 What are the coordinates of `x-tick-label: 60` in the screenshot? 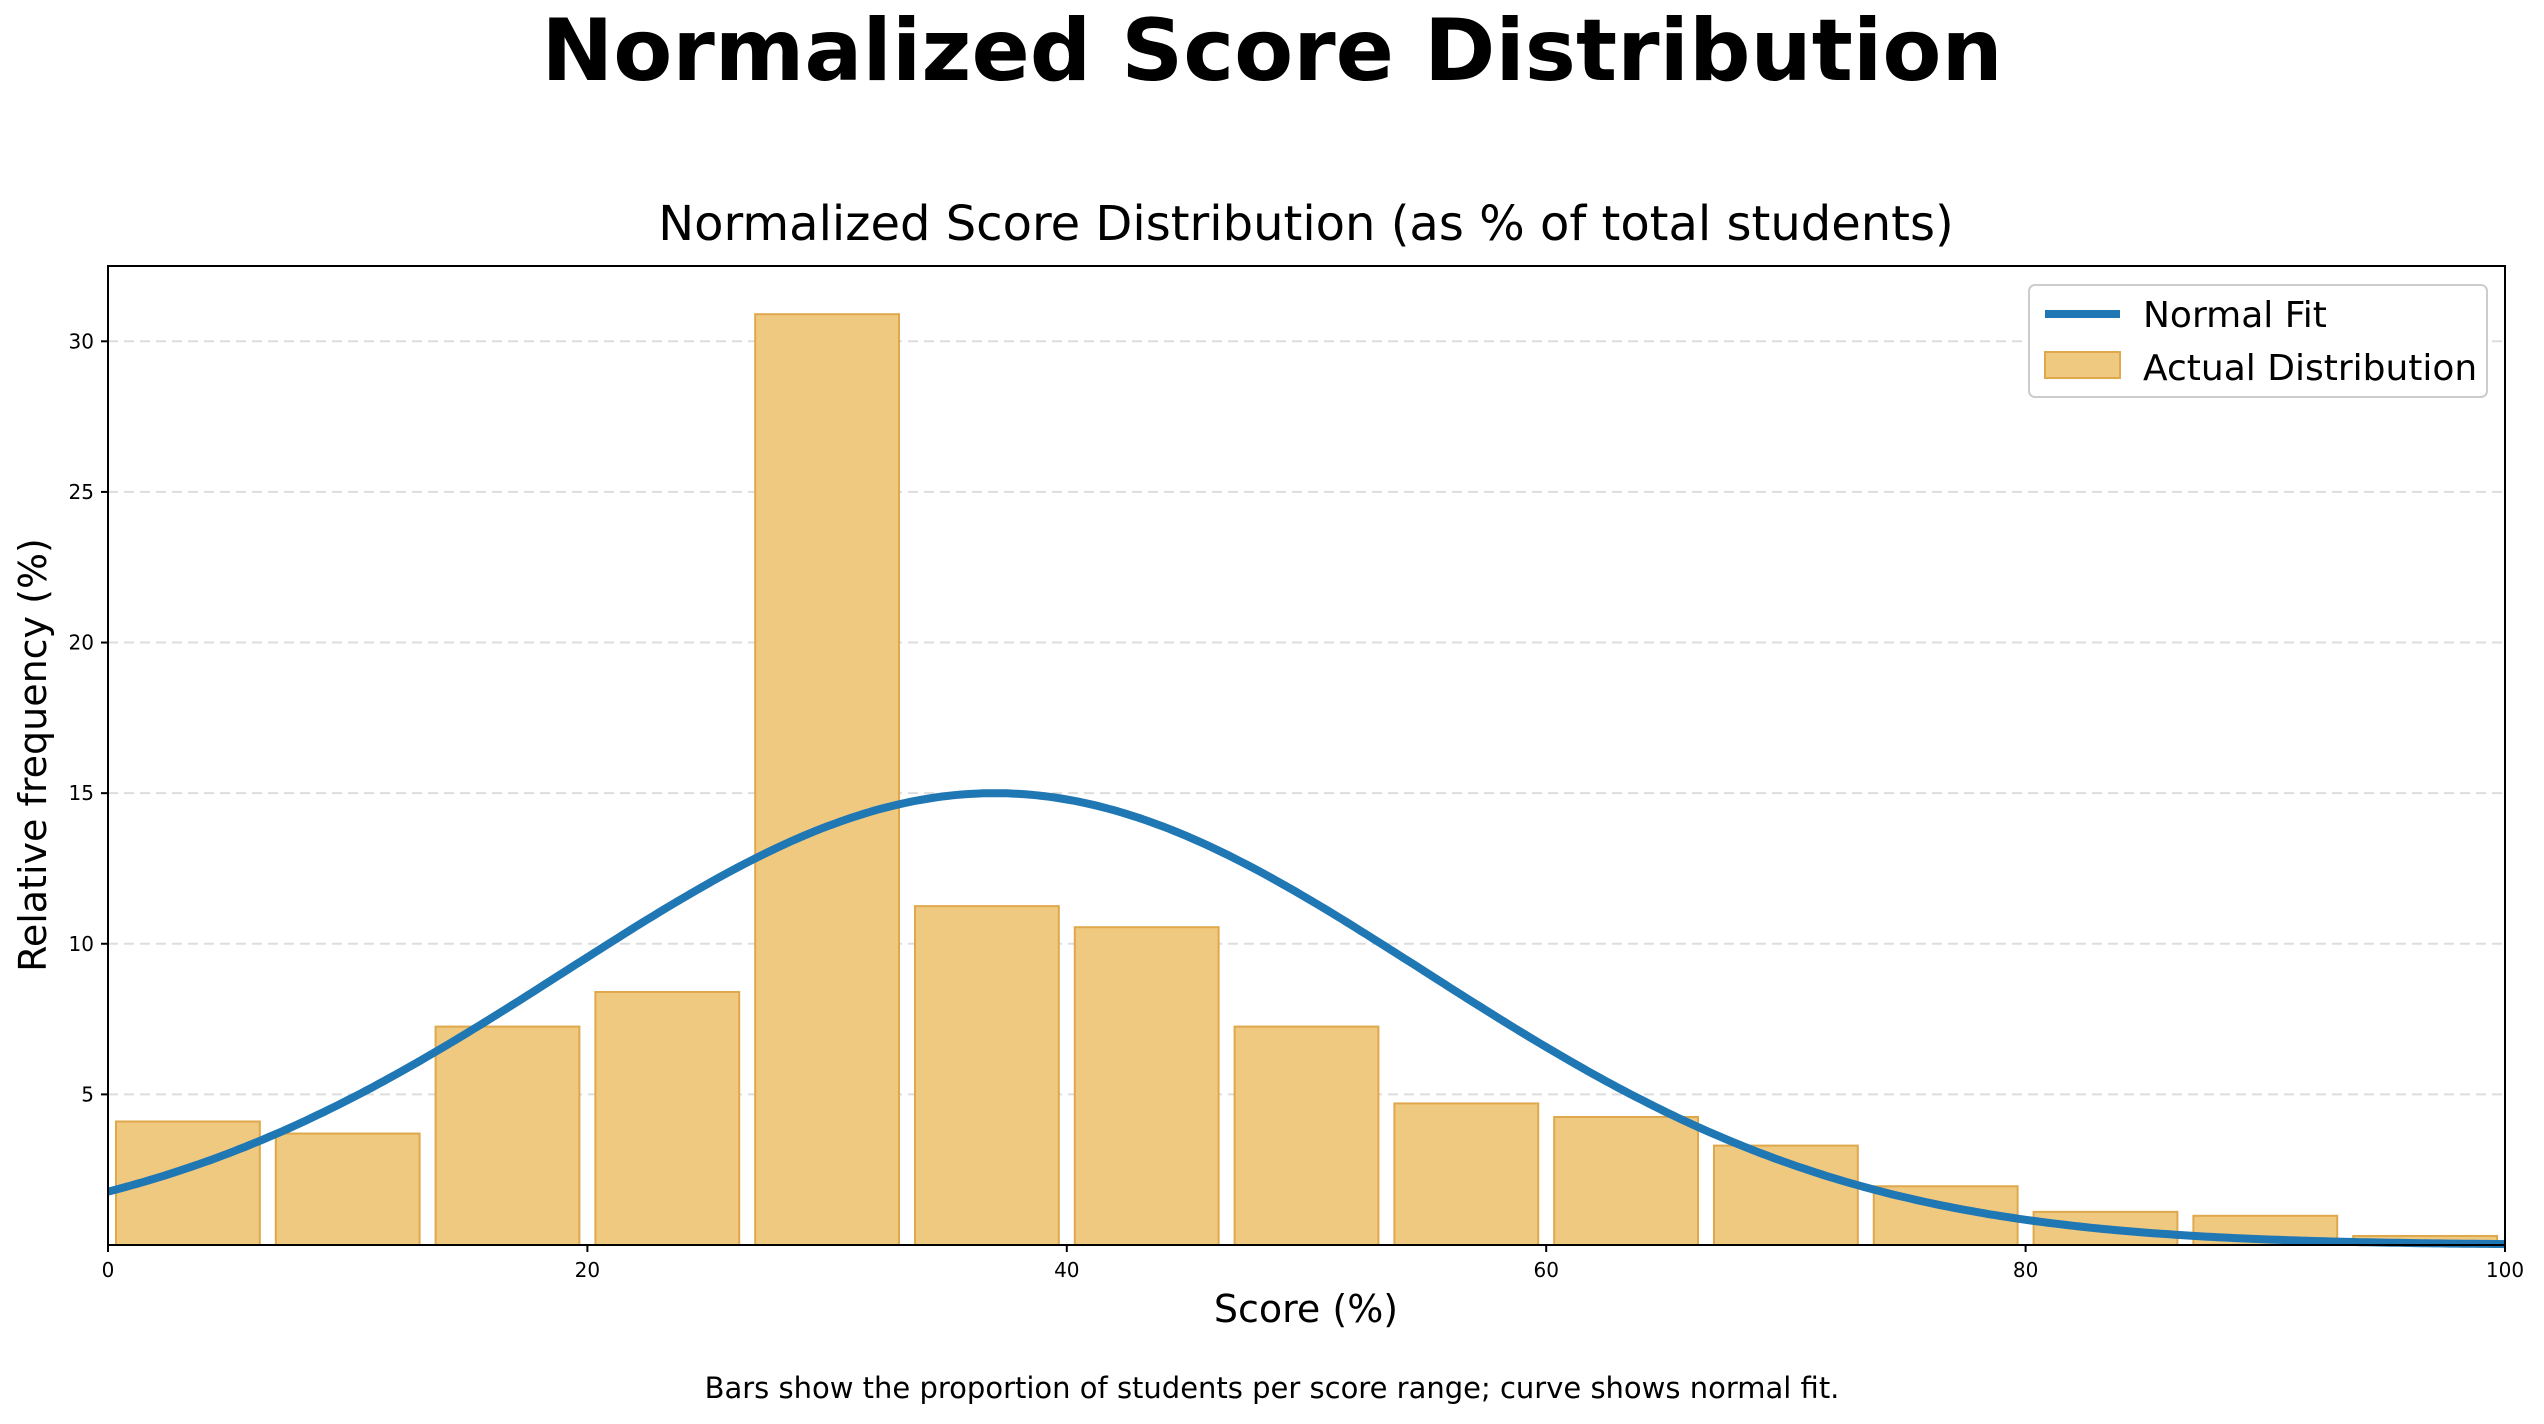 It's located at (1545, 1270).